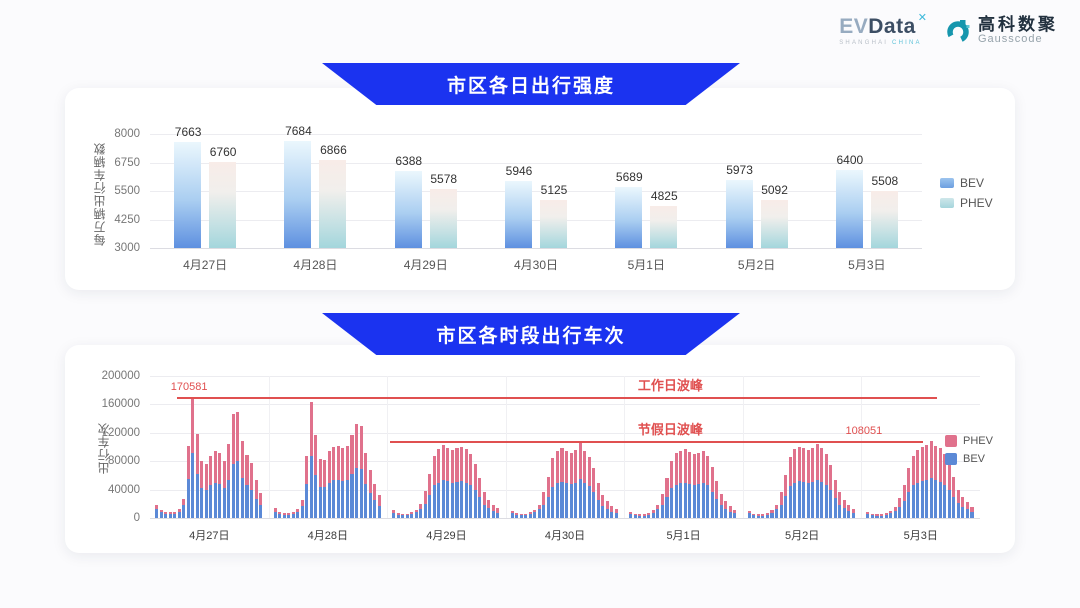 This screenshot has height=608, width=1080. I want to click on y-axis-title: 出行车次, so click(104, 448).